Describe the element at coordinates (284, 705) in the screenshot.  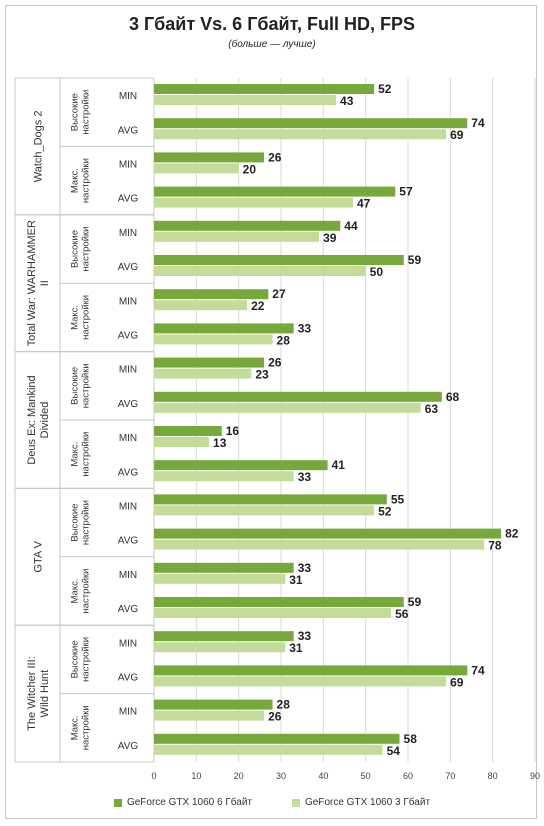
I see `data-label-6gb: 28` at that location.